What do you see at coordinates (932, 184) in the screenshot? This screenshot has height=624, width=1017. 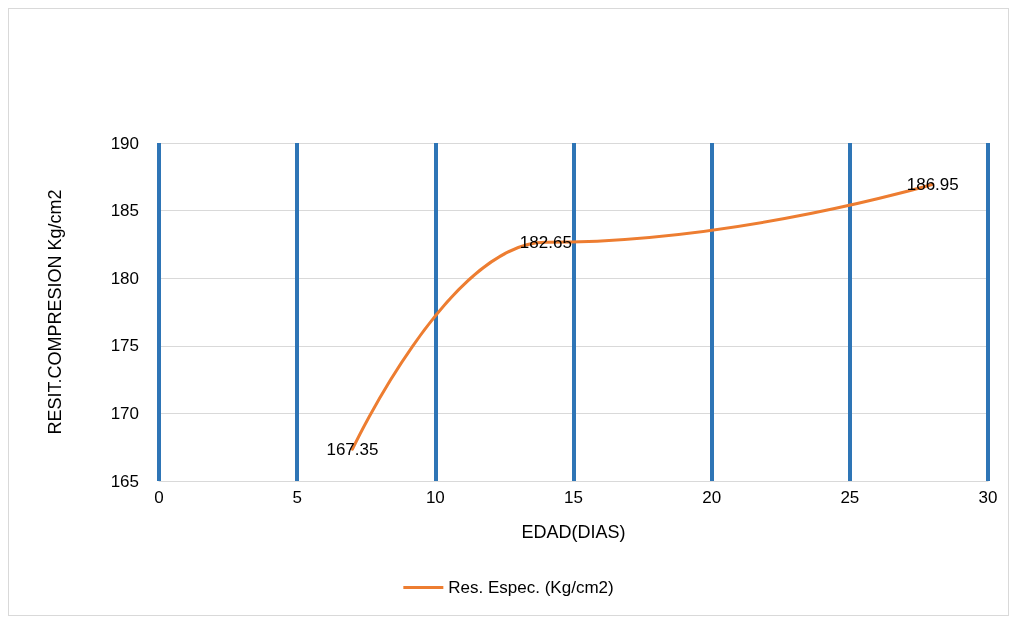 I see `data-label: 186.95` at bounding box center [932, 184].